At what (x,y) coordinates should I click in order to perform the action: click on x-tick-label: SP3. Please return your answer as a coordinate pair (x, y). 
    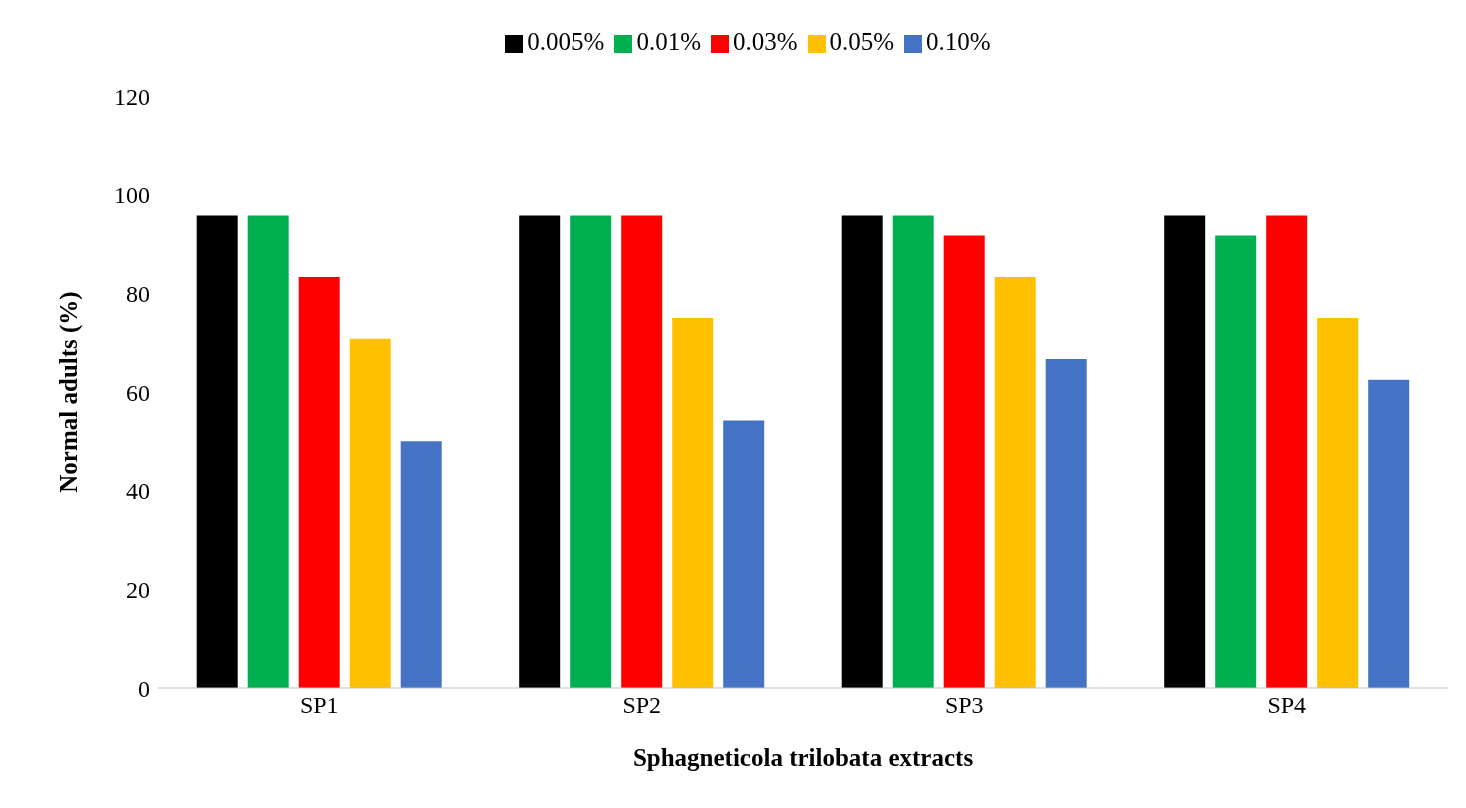
    Looking at the image, I should click on (964, 705).